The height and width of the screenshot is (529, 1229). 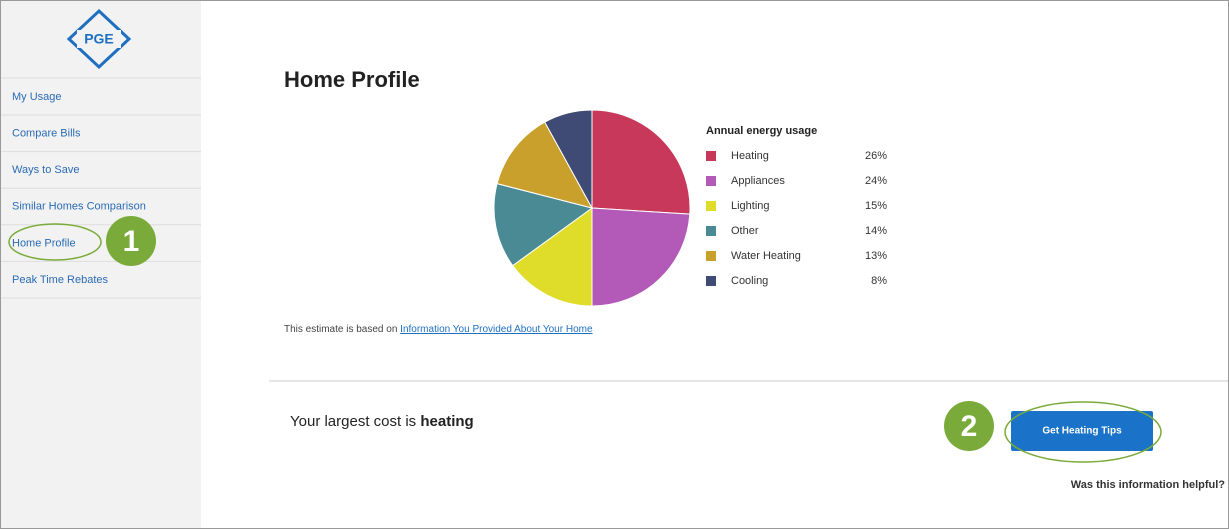 I want to click on button, so click(x=1082, y=431).